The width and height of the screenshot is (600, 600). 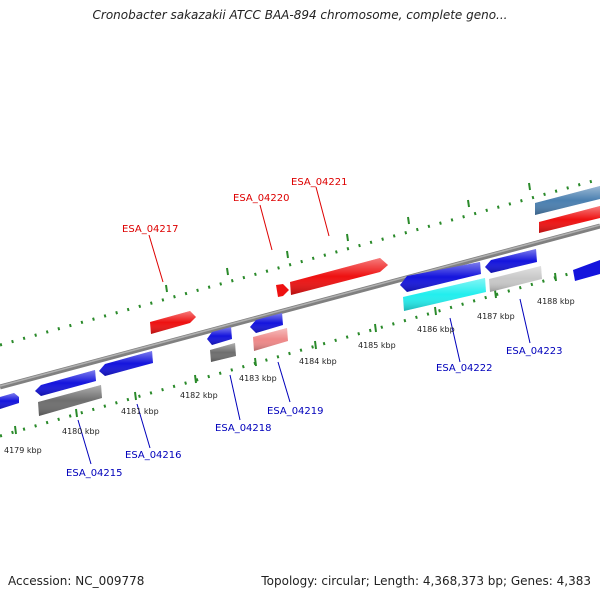 What do you see at coordinates (261, 198) in the screenshot?
I see `gene-label-esa-04220: ESA_04220` at bounding box center [261, 198].